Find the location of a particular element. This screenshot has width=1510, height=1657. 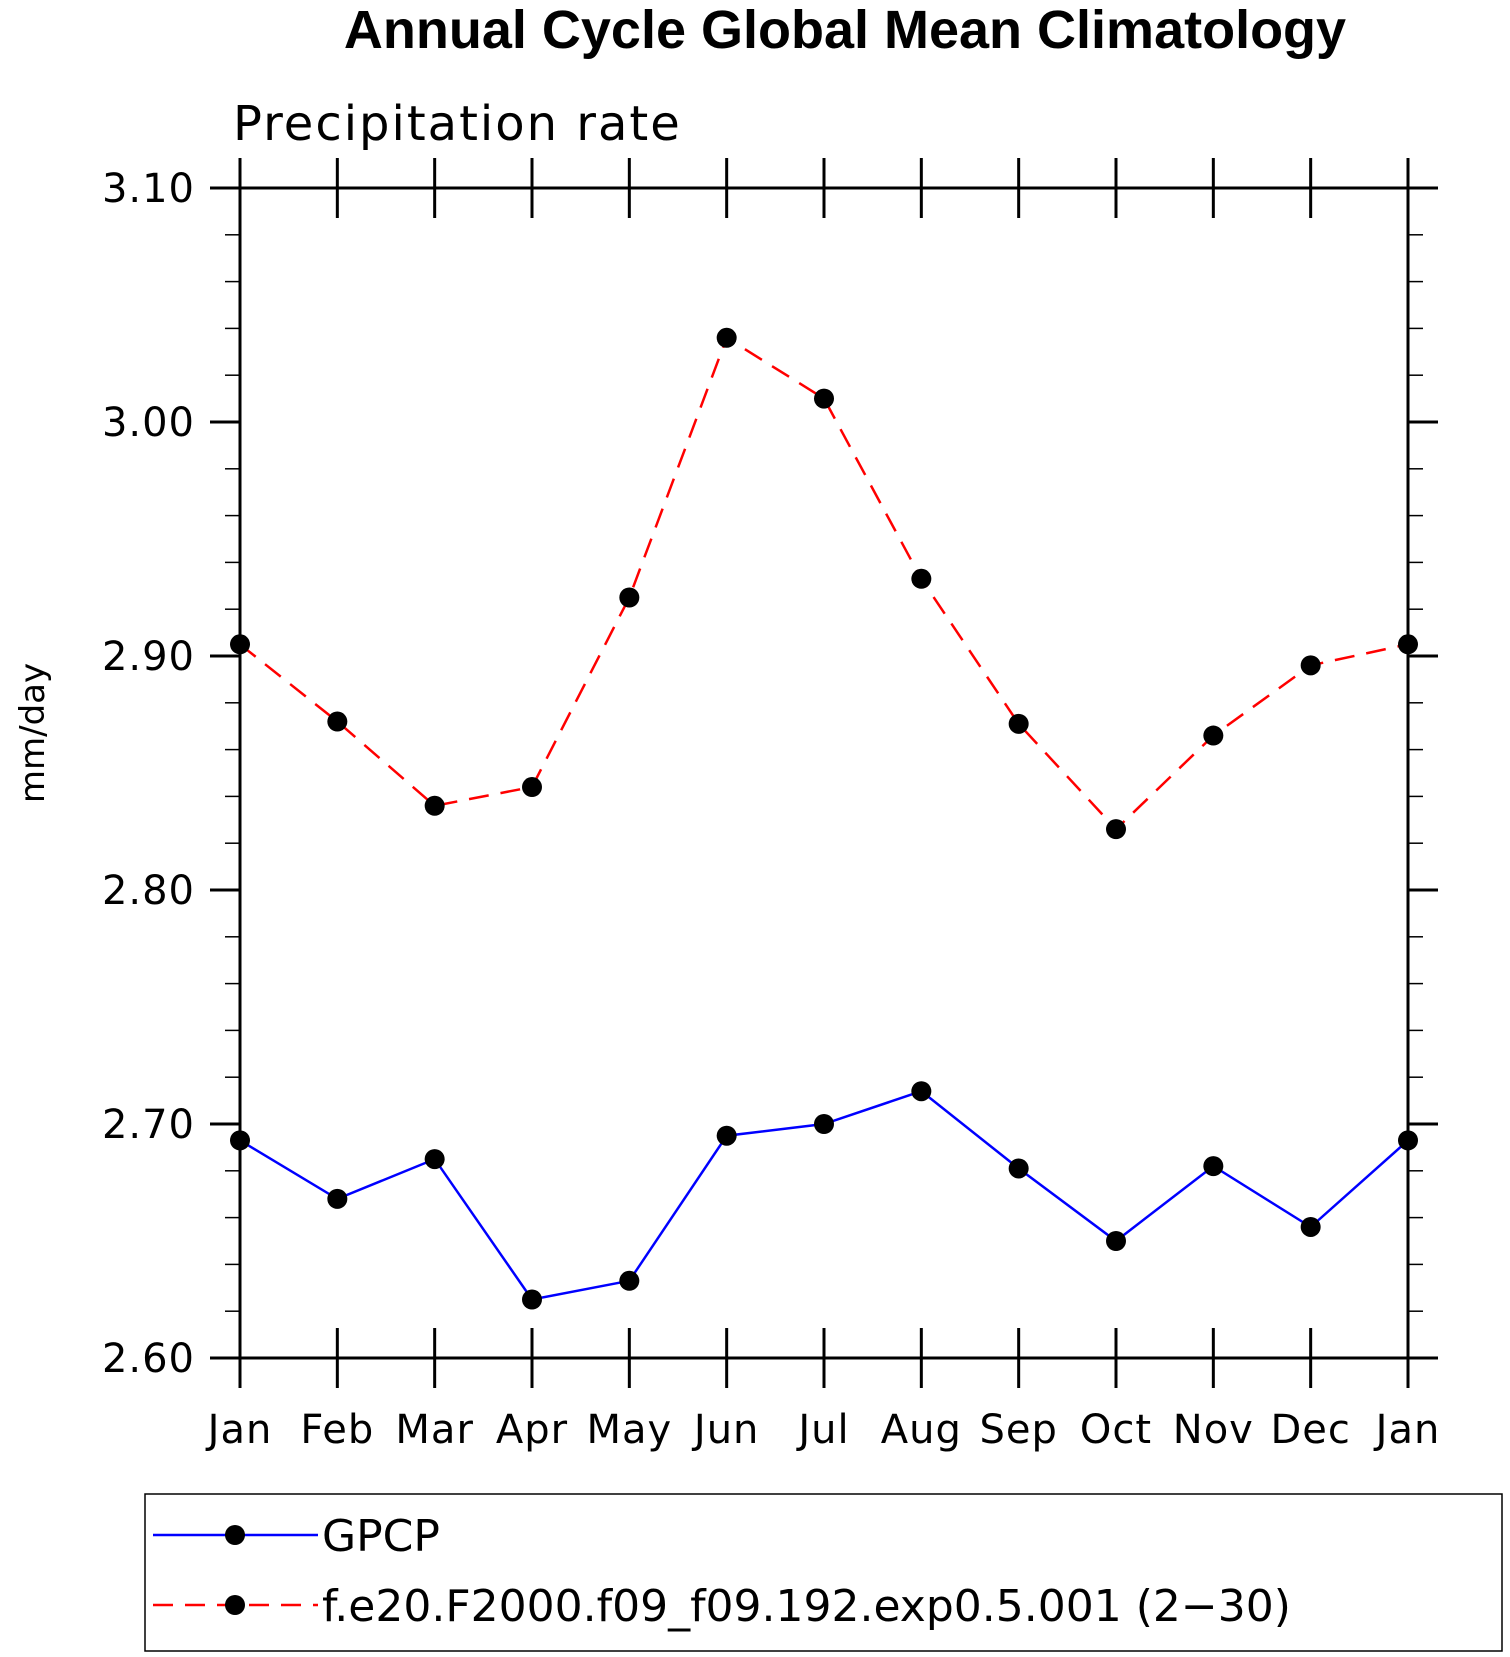

chart-title: Annual Cycle Global Mean Climatology is located at coordinates (845, 30).